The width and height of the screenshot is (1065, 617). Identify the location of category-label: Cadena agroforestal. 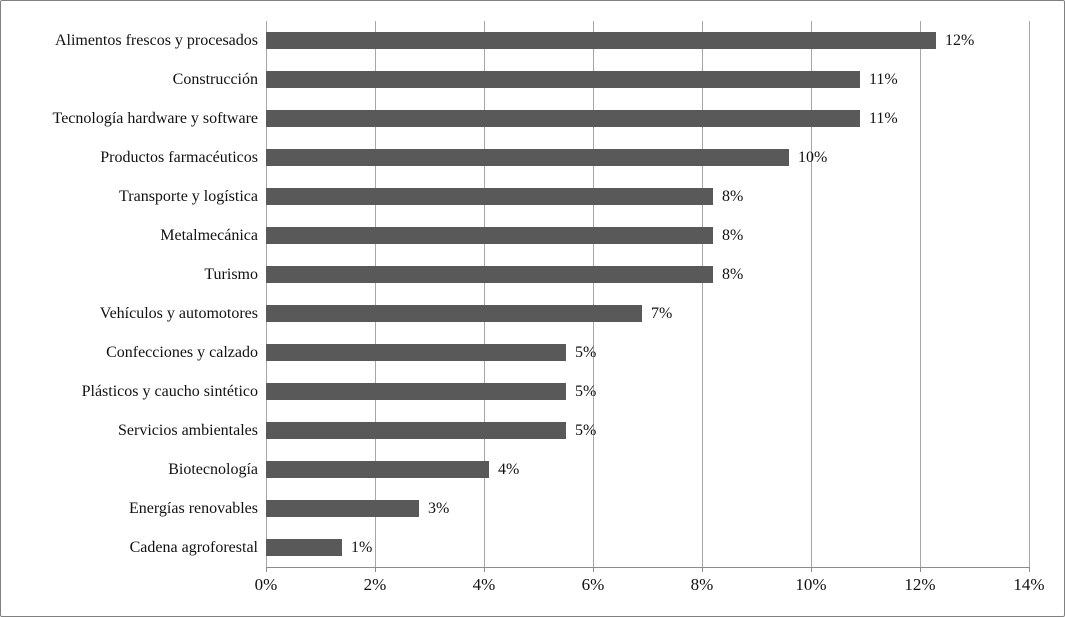
(193, 547).